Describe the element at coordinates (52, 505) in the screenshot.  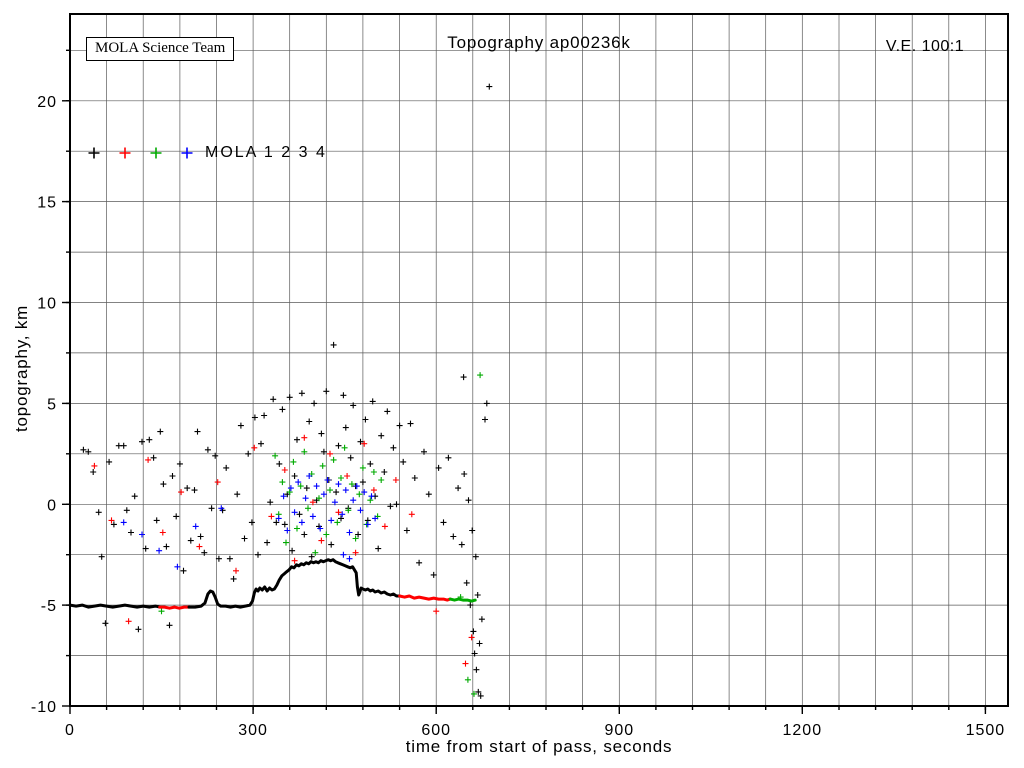
I see `y-tick-label: 0` at that location.